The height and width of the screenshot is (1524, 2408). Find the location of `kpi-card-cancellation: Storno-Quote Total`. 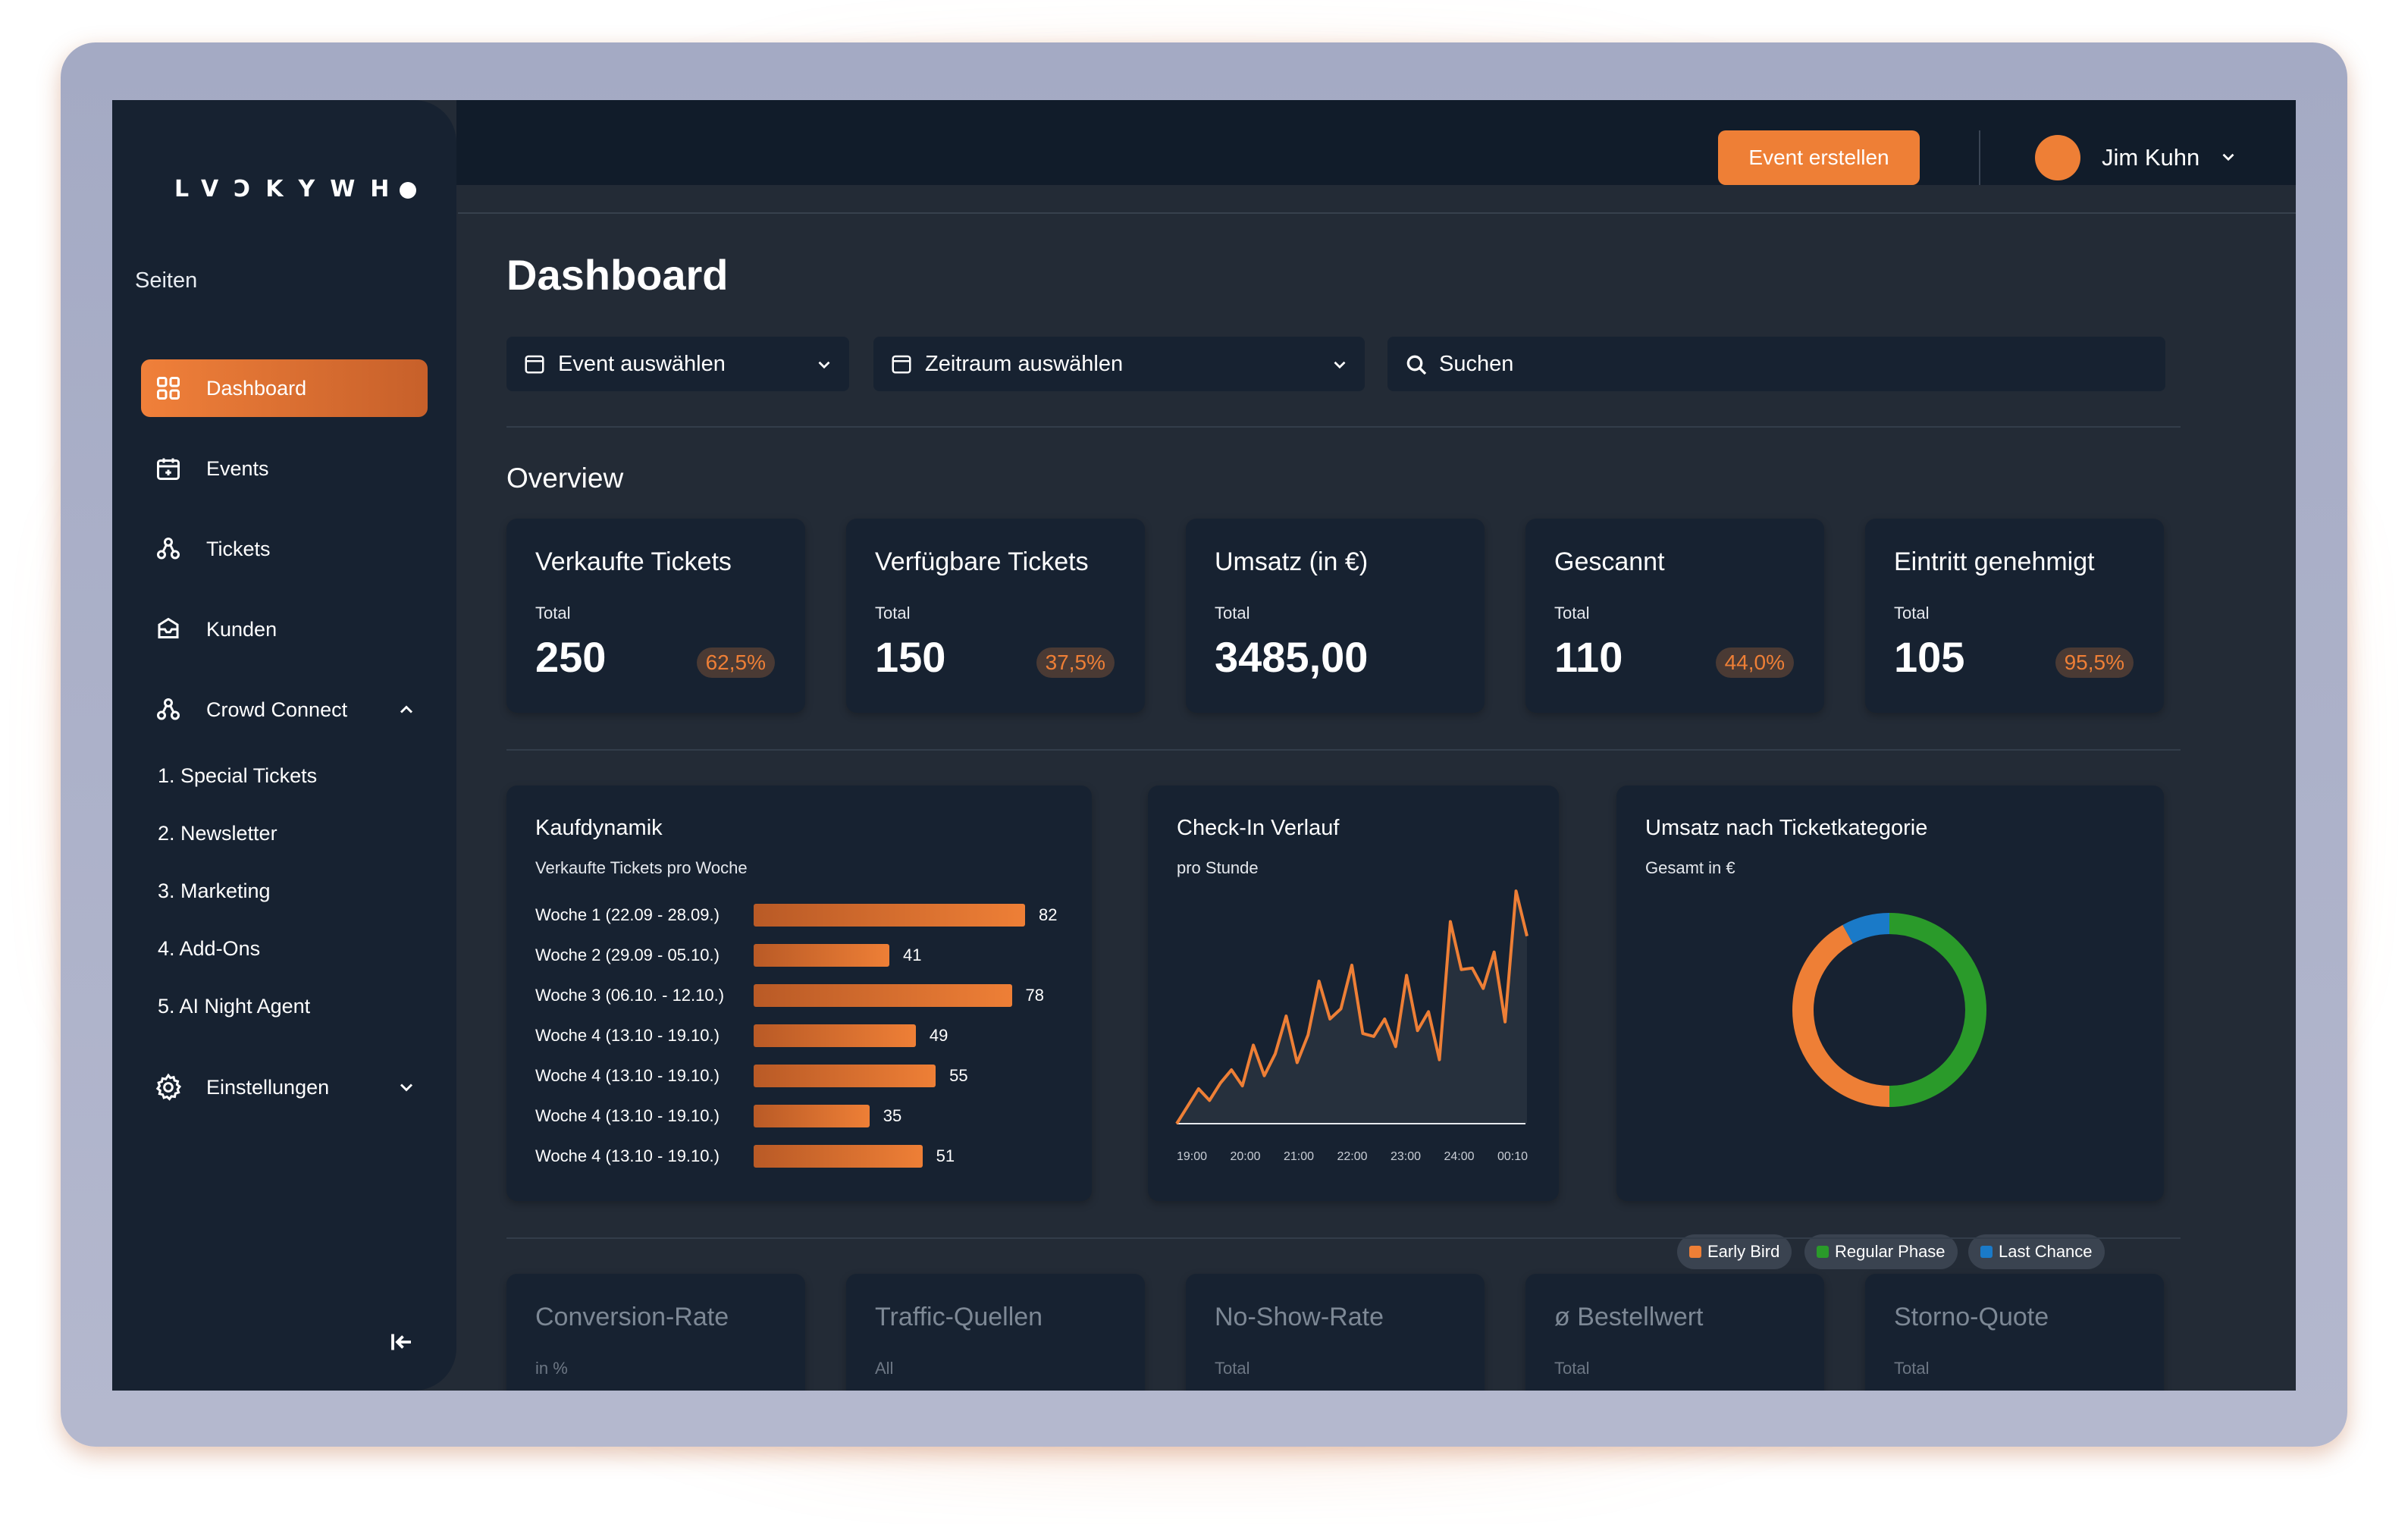

kpi-card-cancellation: Storno-Quote Total is located at coordinates (2015, 1332).